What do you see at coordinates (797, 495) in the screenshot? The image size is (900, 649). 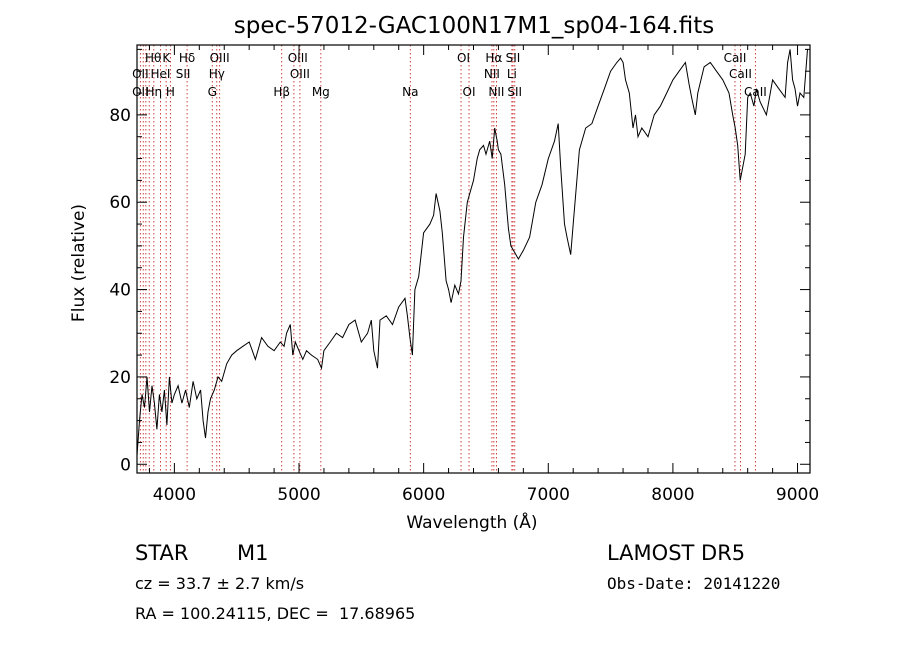 I see `x-tick-label: 9000` at bounding box center [797, 495].